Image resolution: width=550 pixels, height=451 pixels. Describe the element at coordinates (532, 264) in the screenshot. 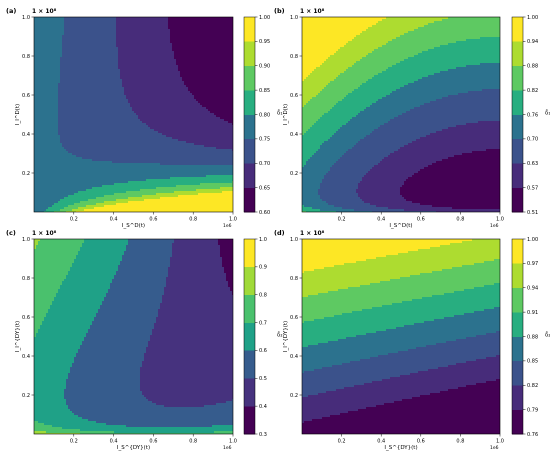

I see `colorbar-tick-label: 0.97` at that location.